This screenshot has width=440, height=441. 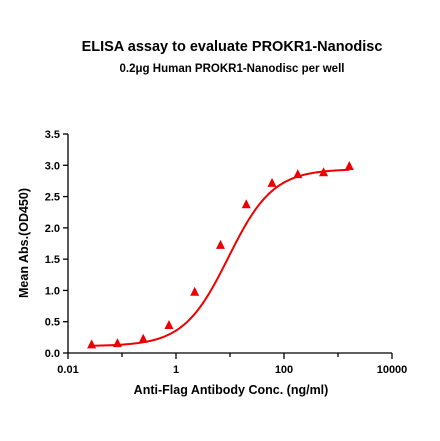 What do you see at coordinates (232, 47) in the screenshot?
I see `chart-title: ELISA assay to evaluate PROKR1-Nanodisc` at bounding box center [232, 47].